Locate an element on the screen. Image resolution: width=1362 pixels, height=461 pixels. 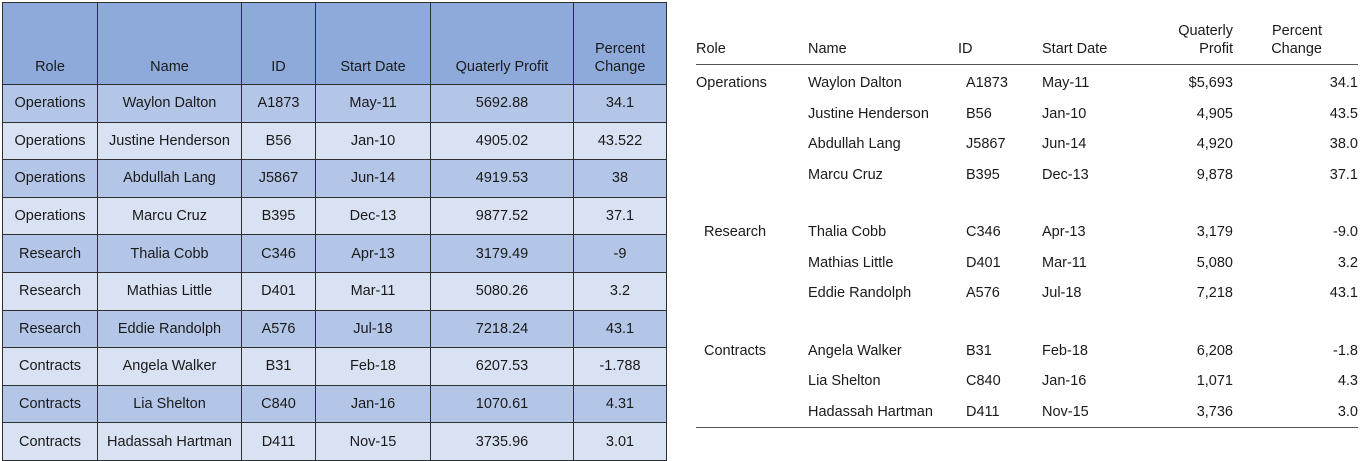
table-row: Hadassah Hartman D411 Nov-15 3,736 3.0 is located at coordinates (1027, 412).